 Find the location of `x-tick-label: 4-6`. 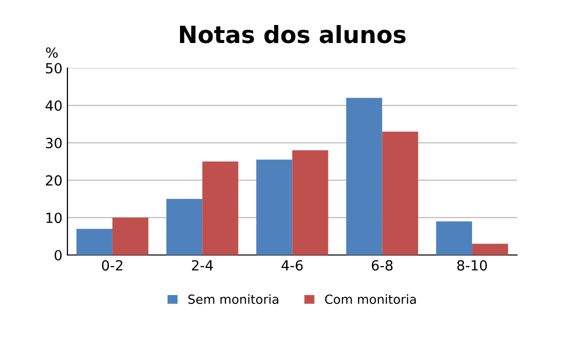

x-tick-label: 4-6 is located at coordinates (292, 265).